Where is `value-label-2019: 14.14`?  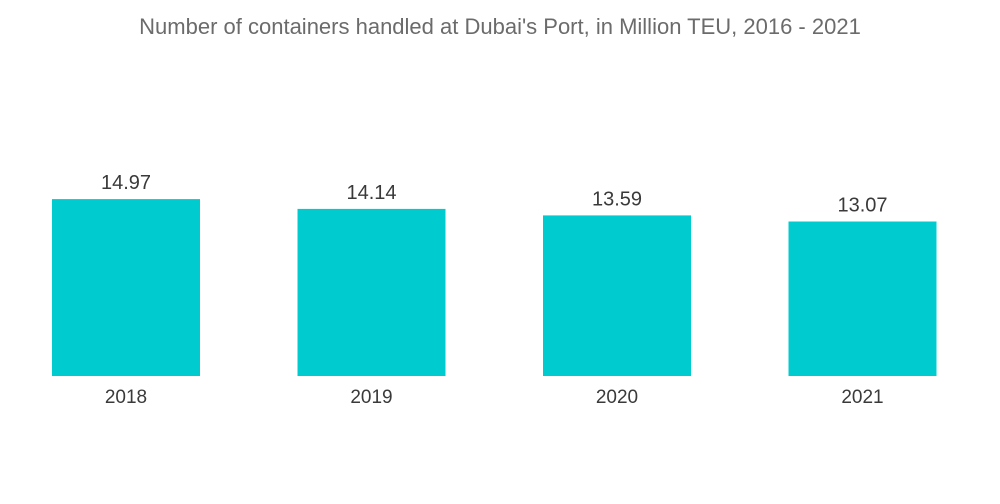 value-label-2019: 14.14 is located at coordinates (371, 193).